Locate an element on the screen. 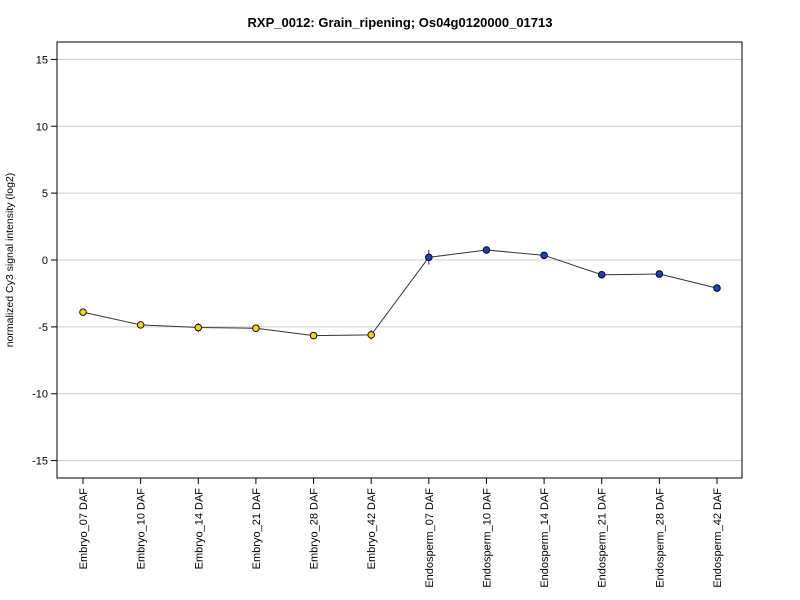 Image resolution: width=800 pixels, height=600 pixels. x-tick-label: Embryo_07 DAF is located at coordinates (84, 529).